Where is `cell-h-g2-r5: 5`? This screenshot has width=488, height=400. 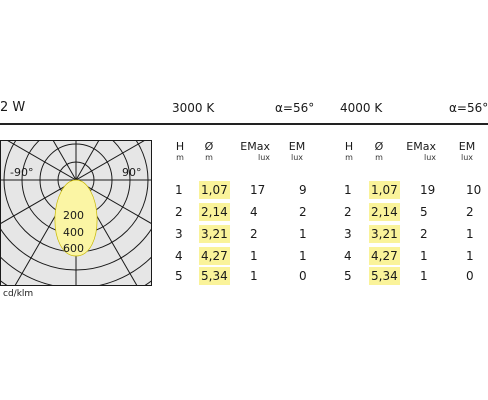 cell-h-g2-r5: 5 is located at coordinates (348, 276).